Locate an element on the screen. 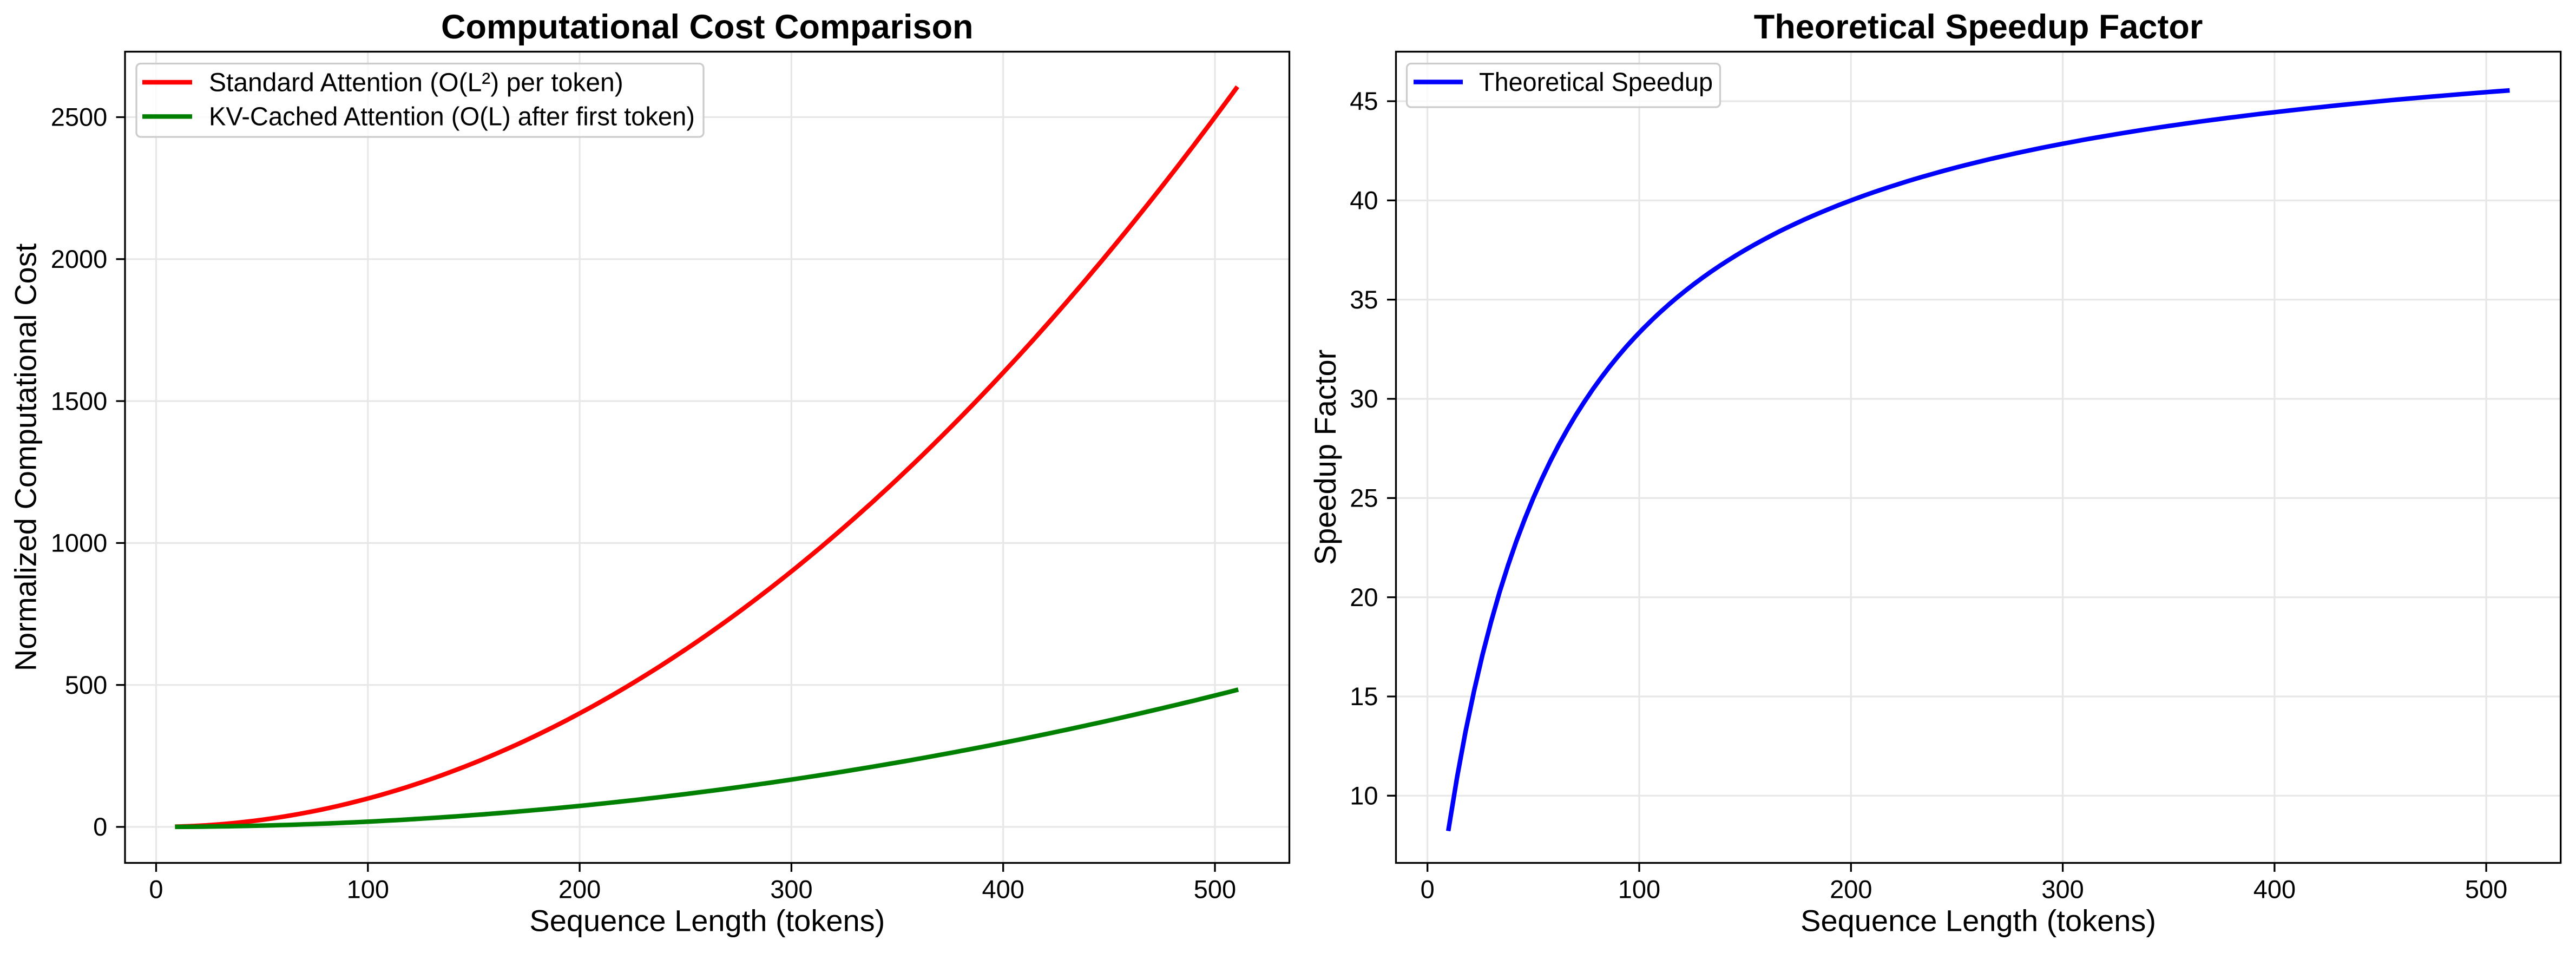 The image size is (2576, 953). svg-text: Normalized Computational Cost is located at coordinates (26, 457).